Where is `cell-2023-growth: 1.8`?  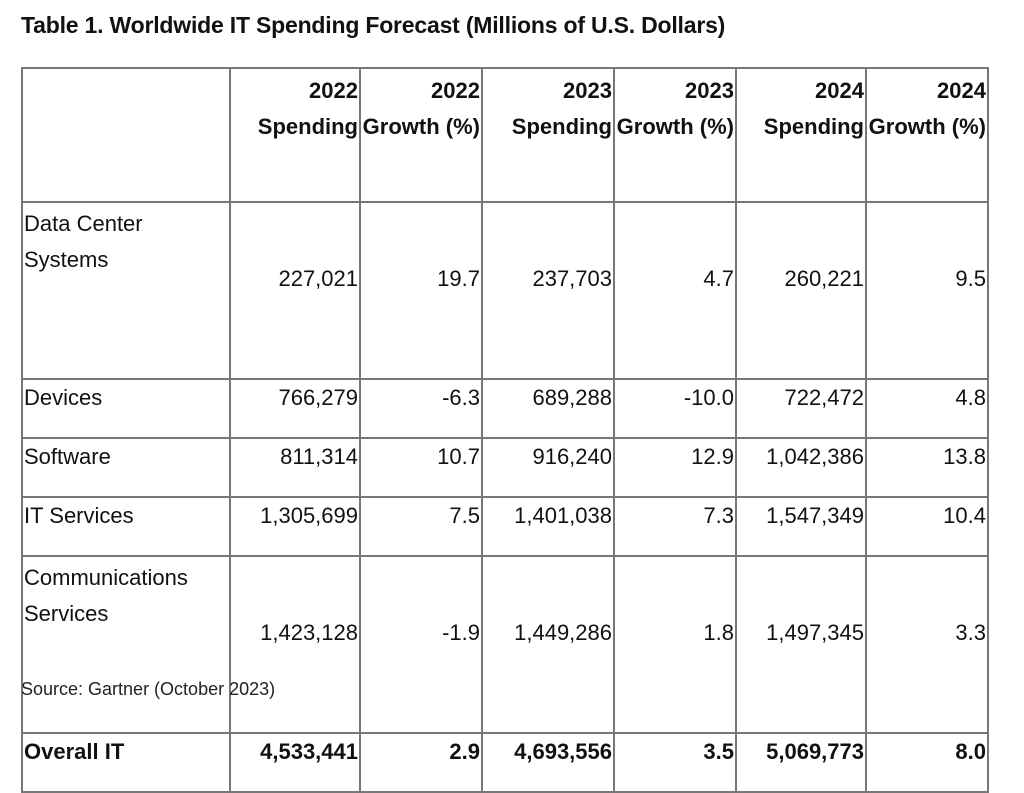
cell-2023-growth: 1.8 is located at coordinates (675, 644).